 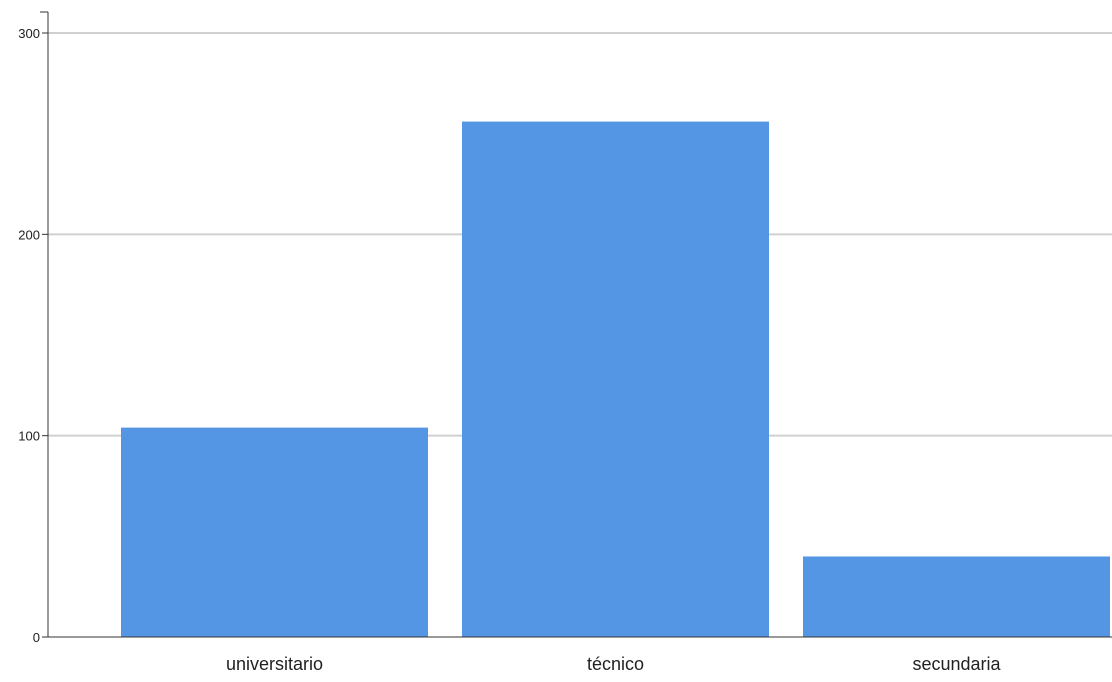 I want to click on y-tick-labels: 0 100 200 300, so click(x=33, y=335).